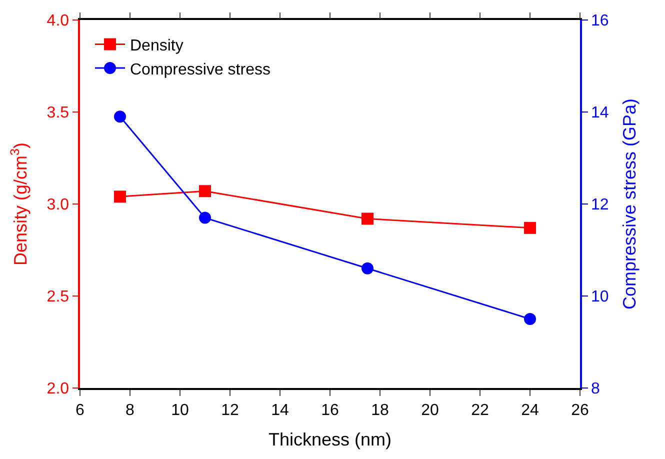 The height and width of the screenshot is (459, 665). What do you see at coordinates (595, 389) in the screenshot?
I see `y2-tick-label: 8` at bounding box center [595, 389].